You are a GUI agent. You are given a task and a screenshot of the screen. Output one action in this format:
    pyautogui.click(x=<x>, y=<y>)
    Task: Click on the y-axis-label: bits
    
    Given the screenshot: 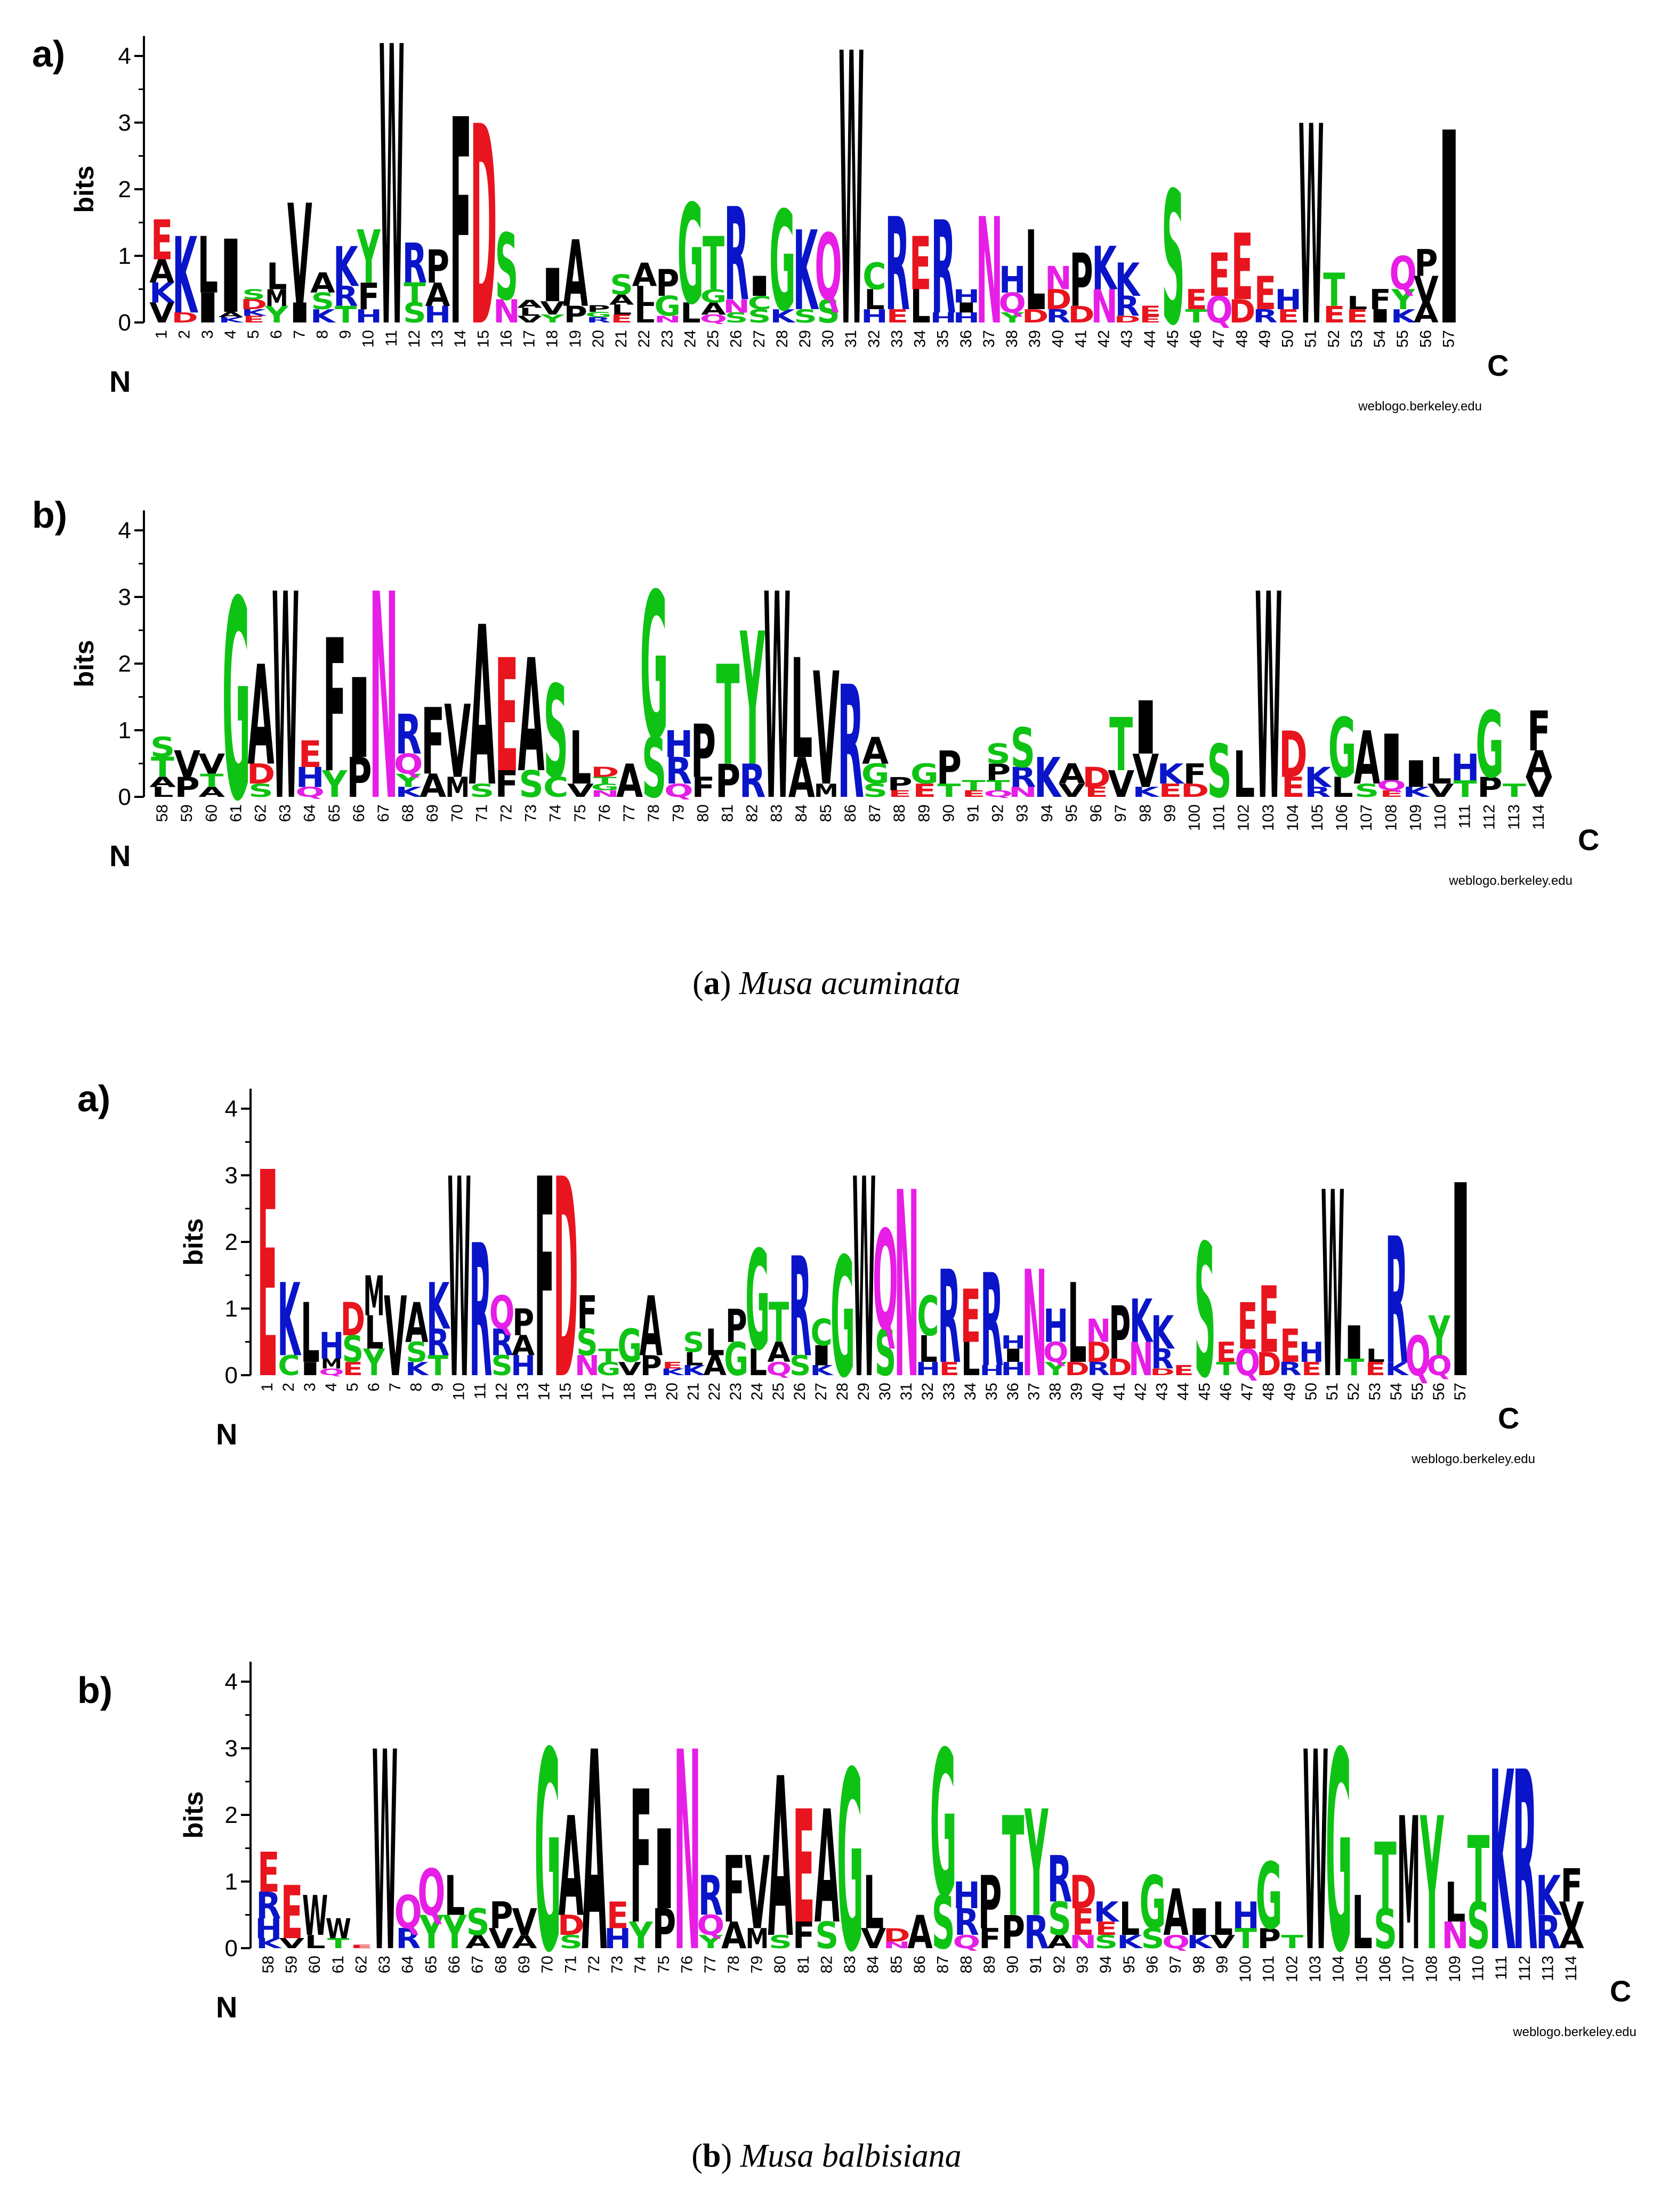 What is the action you would take?
    pyautogui.click(x=84, y=664)
    